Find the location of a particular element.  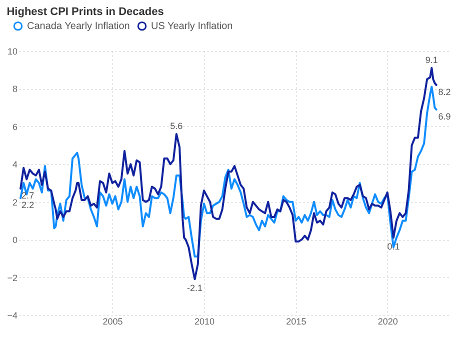

annotation: 2.2 is located at coordinates (28, 205).